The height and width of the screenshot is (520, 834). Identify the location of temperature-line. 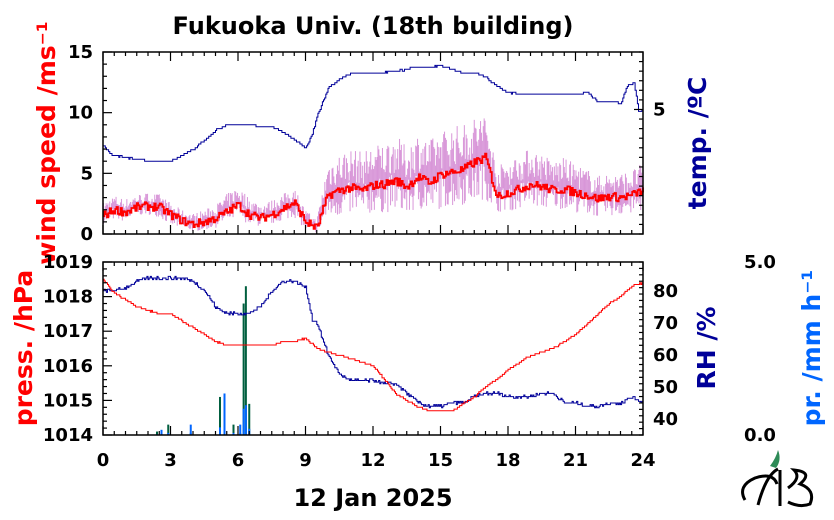
(373, 113).